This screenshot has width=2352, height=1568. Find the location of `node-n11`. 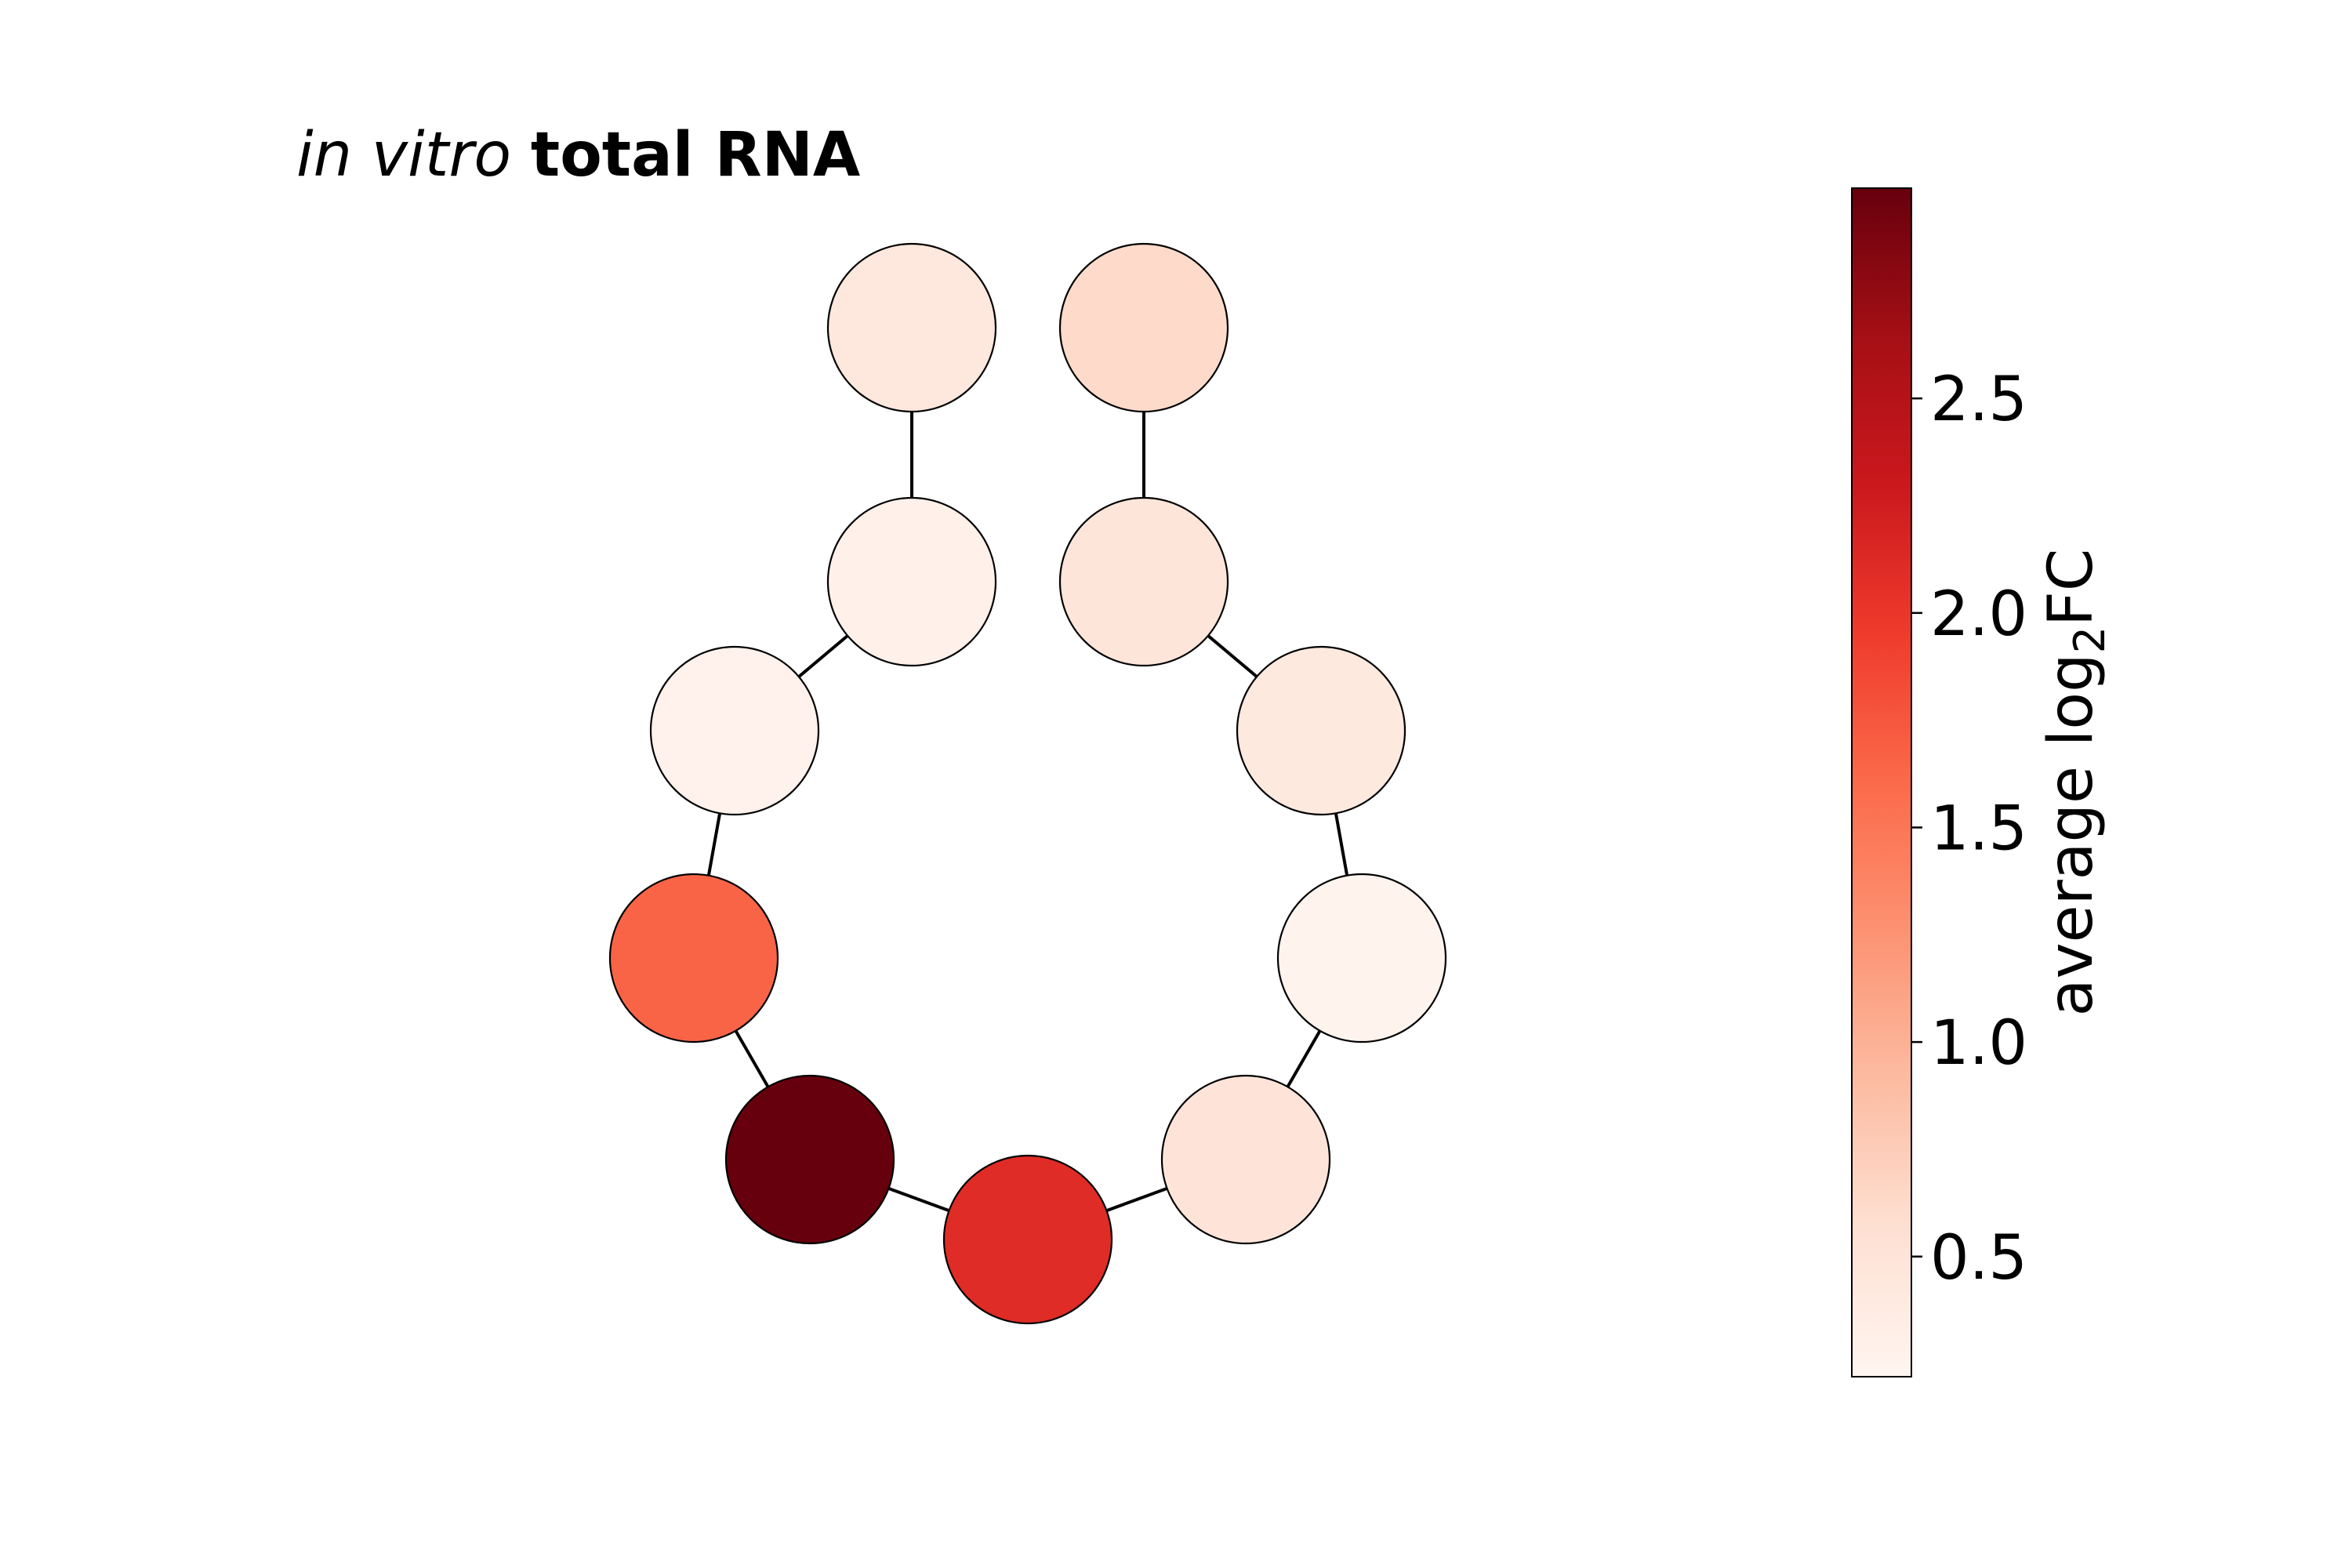

node-n11 is located at coordinates (1143, 327).